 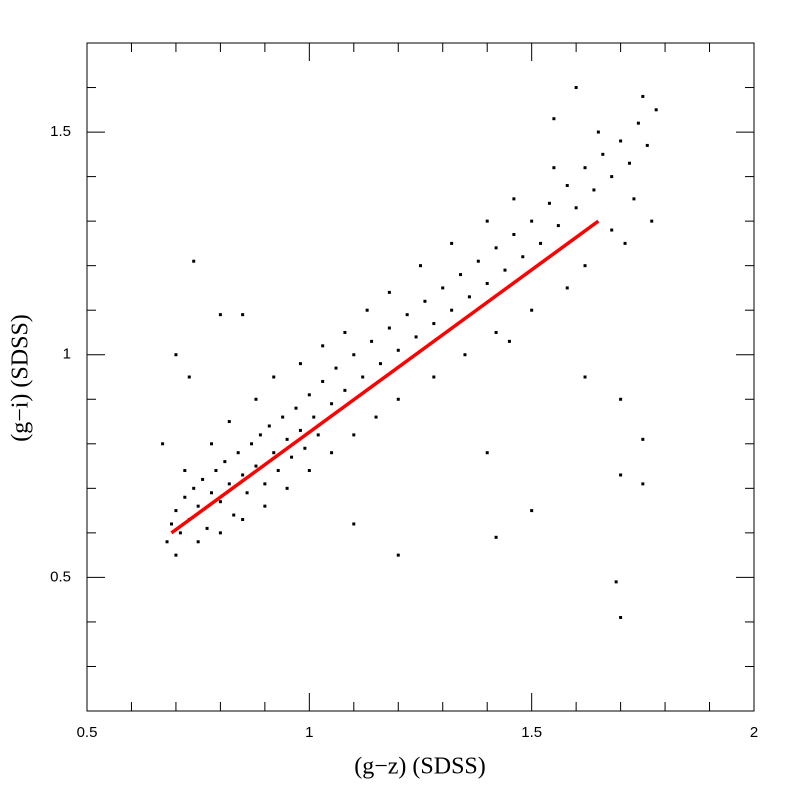 What do you see at coordinates (531, 732) in the screenshot?
I see `x-tick-label: 1.5` at bounding box center [531, 732].